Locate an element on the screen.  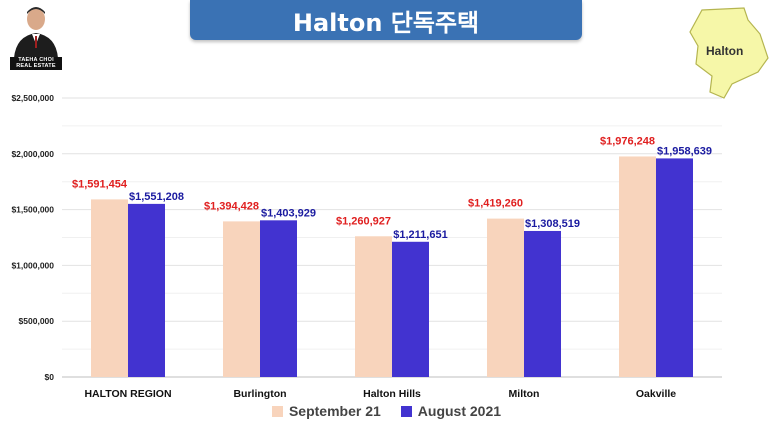
region-map-icon is located at coordinates (729, 53).